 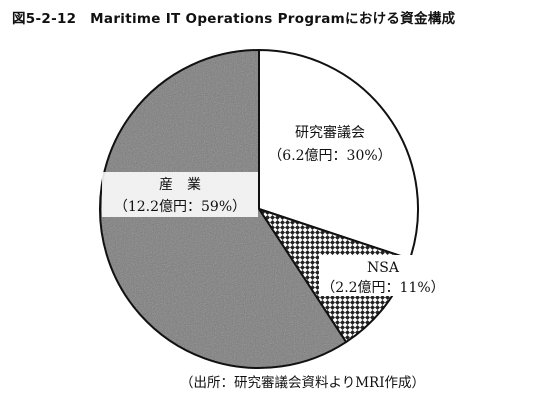 What do you see at coordinates (382, 288) in the screenshot?
I see `slice-label-detail: （2.2億円：11%）` at bounding box center [382, 288].